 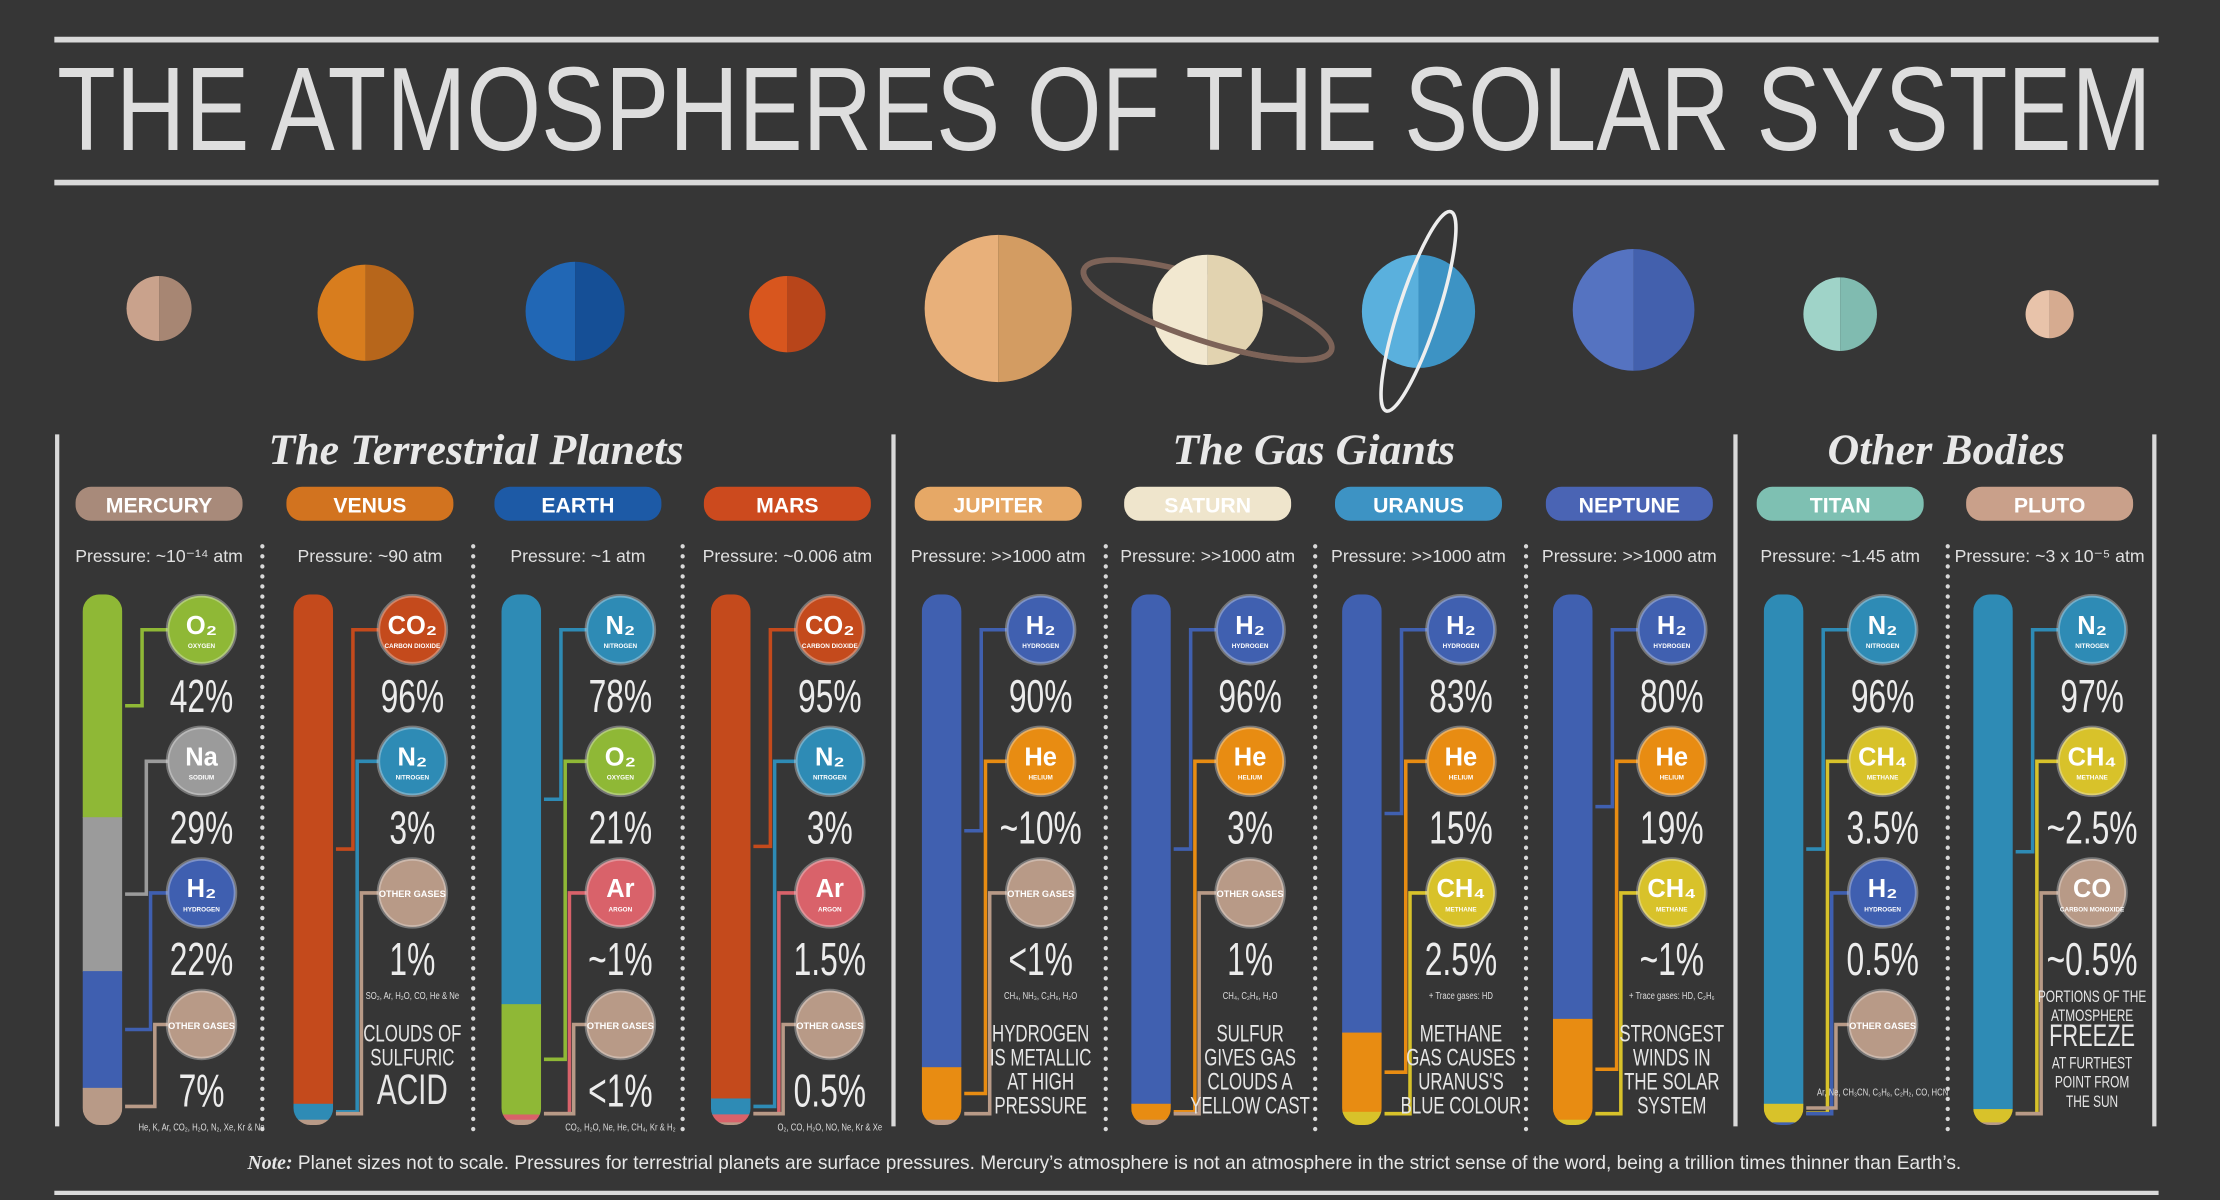 What do you see at coordinates (269, 1163) in the screenshot?
I see `footnote-lead: Note:` at bounding box center [269, 1163].